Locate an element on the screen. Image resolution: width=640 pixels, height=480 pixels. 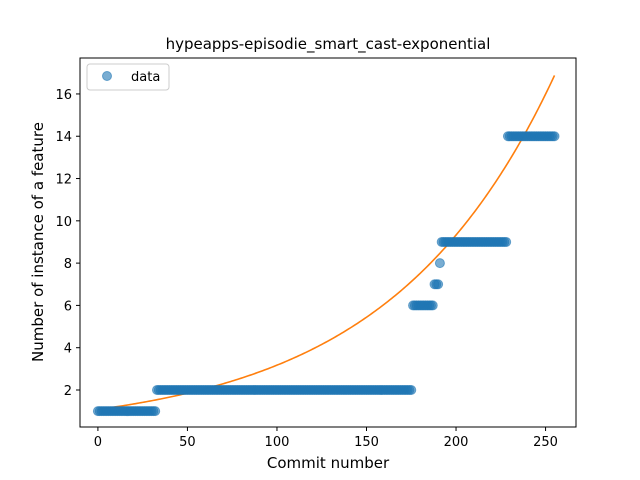
y-tick-label: 4 is located at coordinates (68, 349).